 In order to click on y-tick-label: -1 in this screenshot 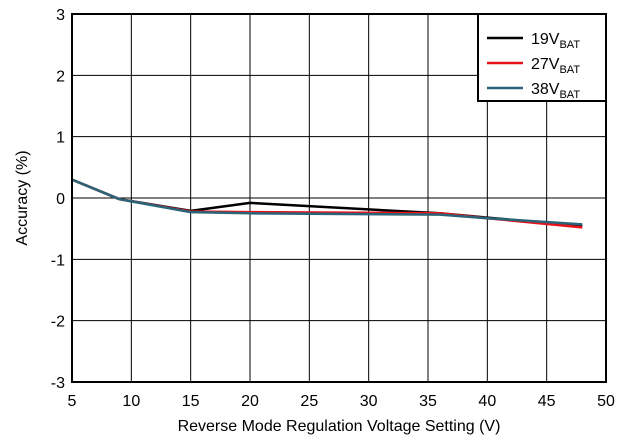, I will do `click(58, 260)`.